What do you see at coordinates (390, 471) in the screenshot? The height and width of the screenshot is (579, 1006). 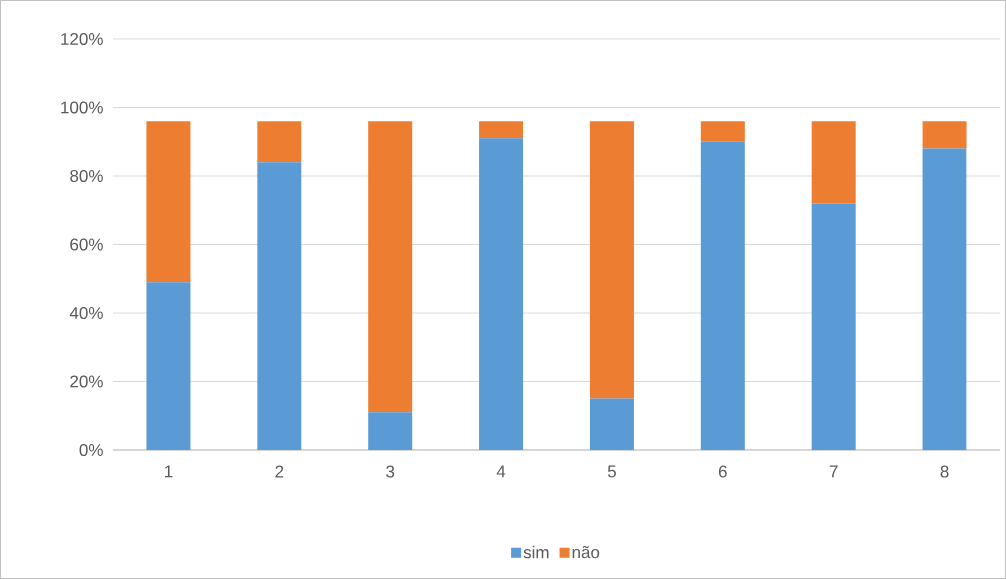 I see `x-tick-label: 3` at bounding box center [390, 471].